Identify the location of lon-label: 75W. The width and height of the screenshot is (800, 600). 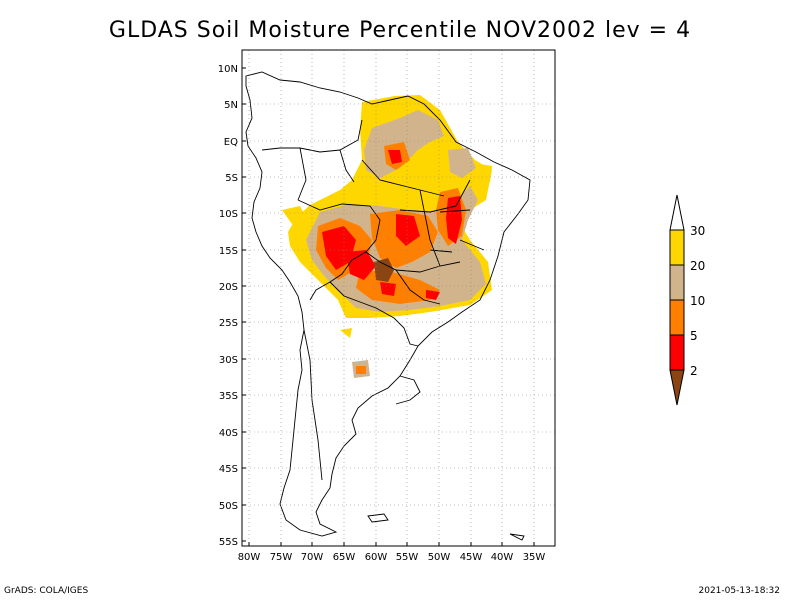
(281, 557).